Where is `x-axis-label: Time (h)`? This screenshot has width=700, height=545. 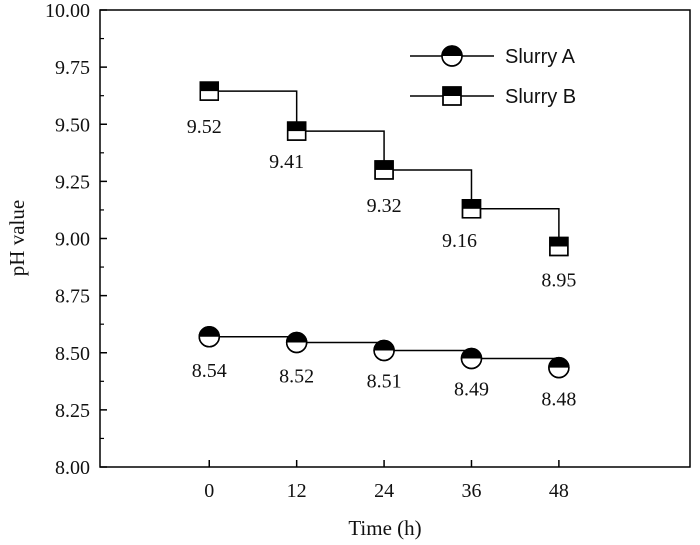 x-axis-label: Time (h) is located at coordinates (384, 528).